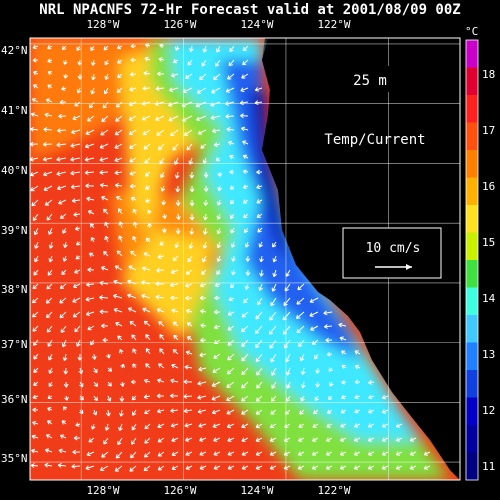  What do you see at coordinates (14, 399) in the screenshot?
I see `lat-label-36: 36°N` at bounding box center [14, 399].